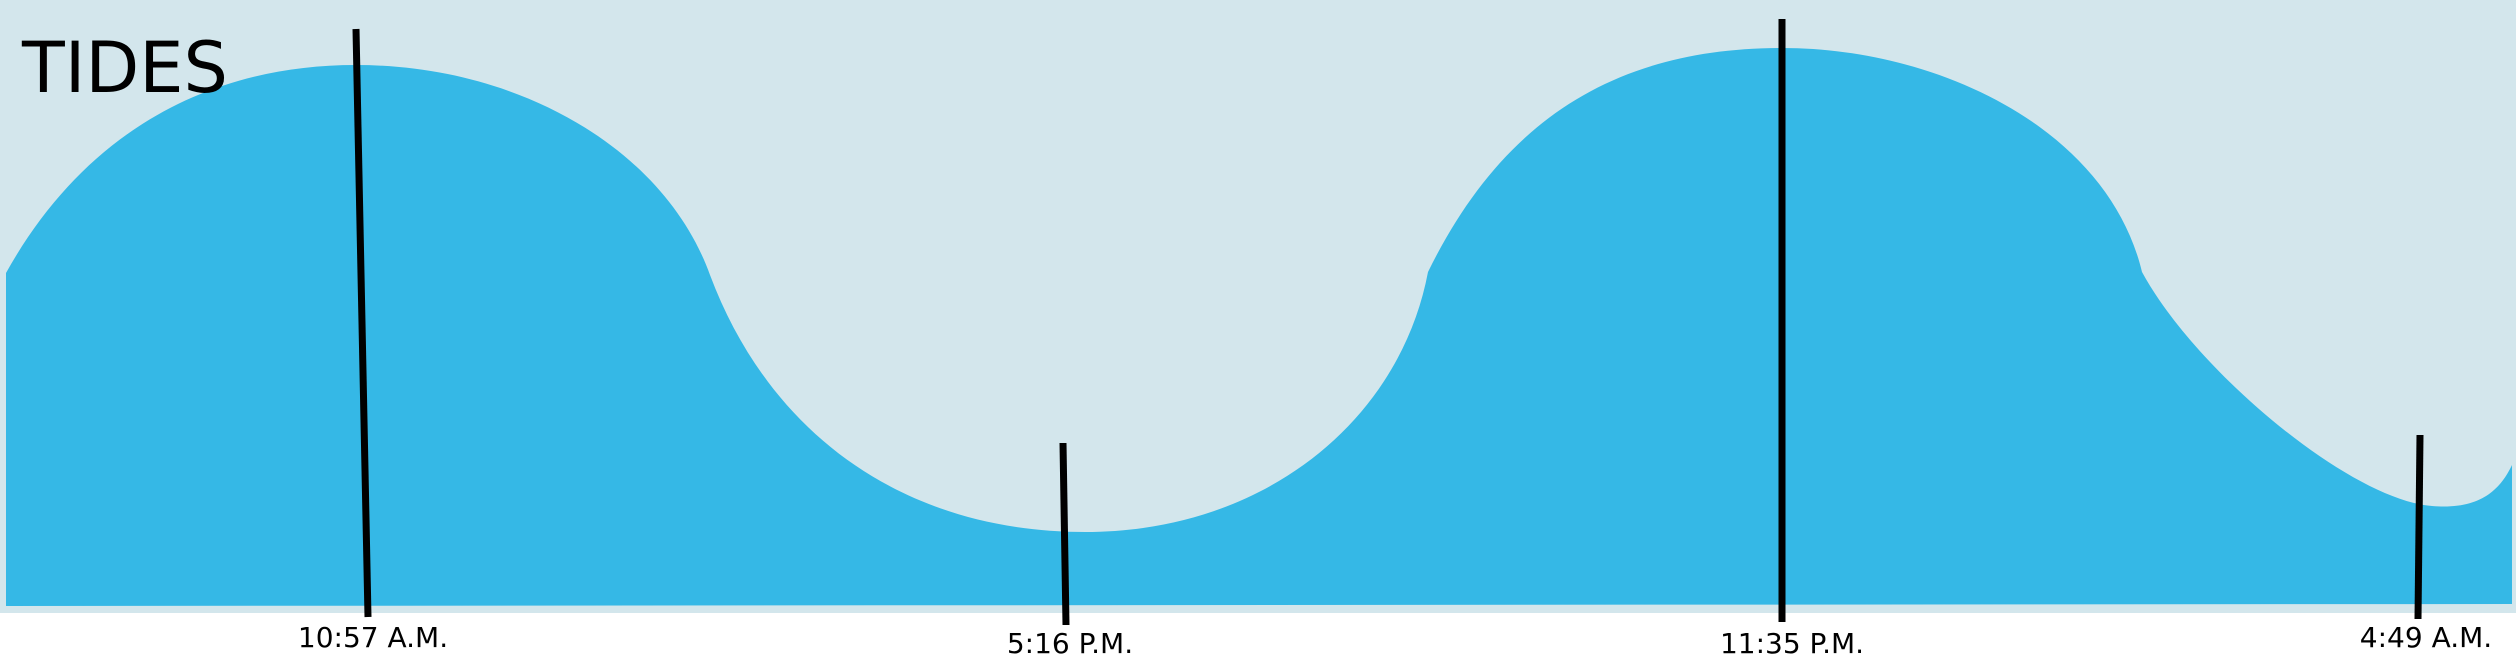 The image size is (2516, 671). Describe the element at coordinates (2426, 637) in the screenshot. I see `tide-time-label-4: 4:49 A.M.` at that location.